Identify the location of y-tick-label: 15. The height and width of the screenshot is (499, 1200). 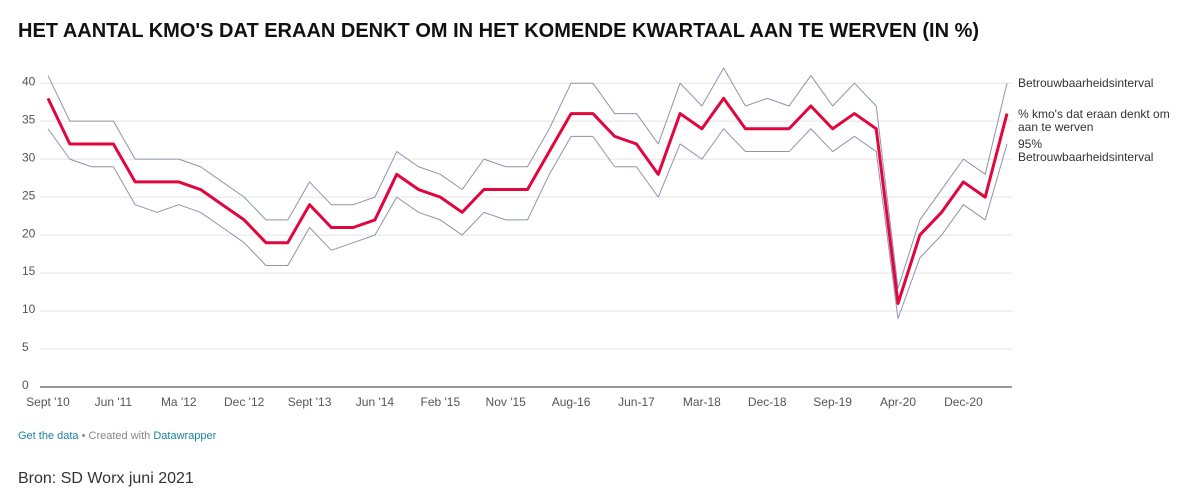
(29, 271).